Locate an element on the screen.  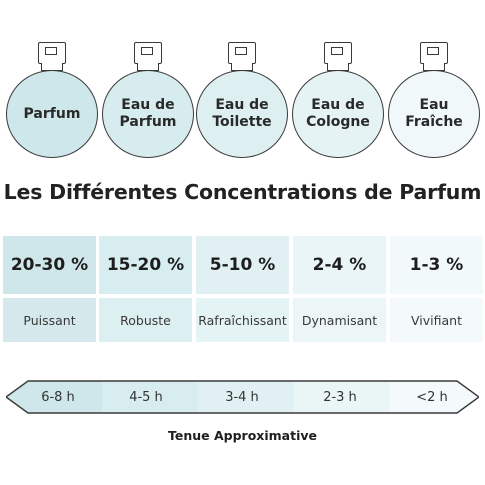
concentration-percent: 20-30 % is located at coordinates (49, 265).